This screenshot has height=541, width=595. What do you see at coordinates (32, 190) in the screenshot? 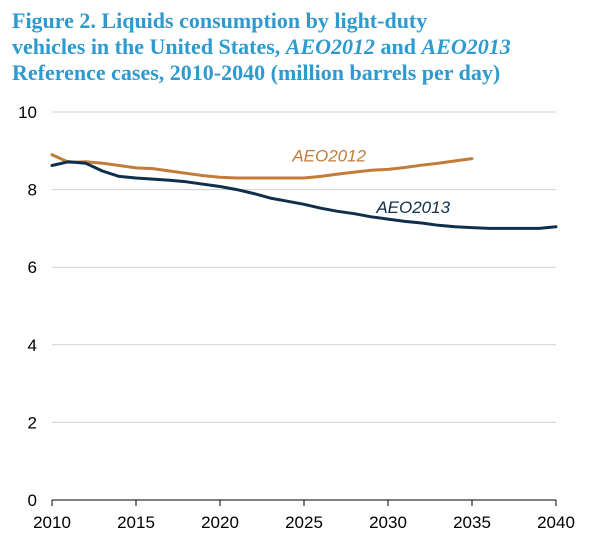
I see `y-tick-label-8: 8` at bounding box center [32, 190].